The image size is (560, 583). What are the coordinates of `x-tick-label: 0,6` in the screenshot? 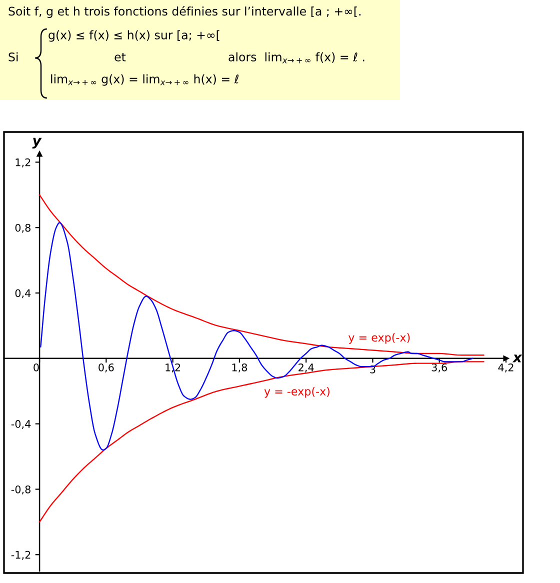 It's located at (106, 367).